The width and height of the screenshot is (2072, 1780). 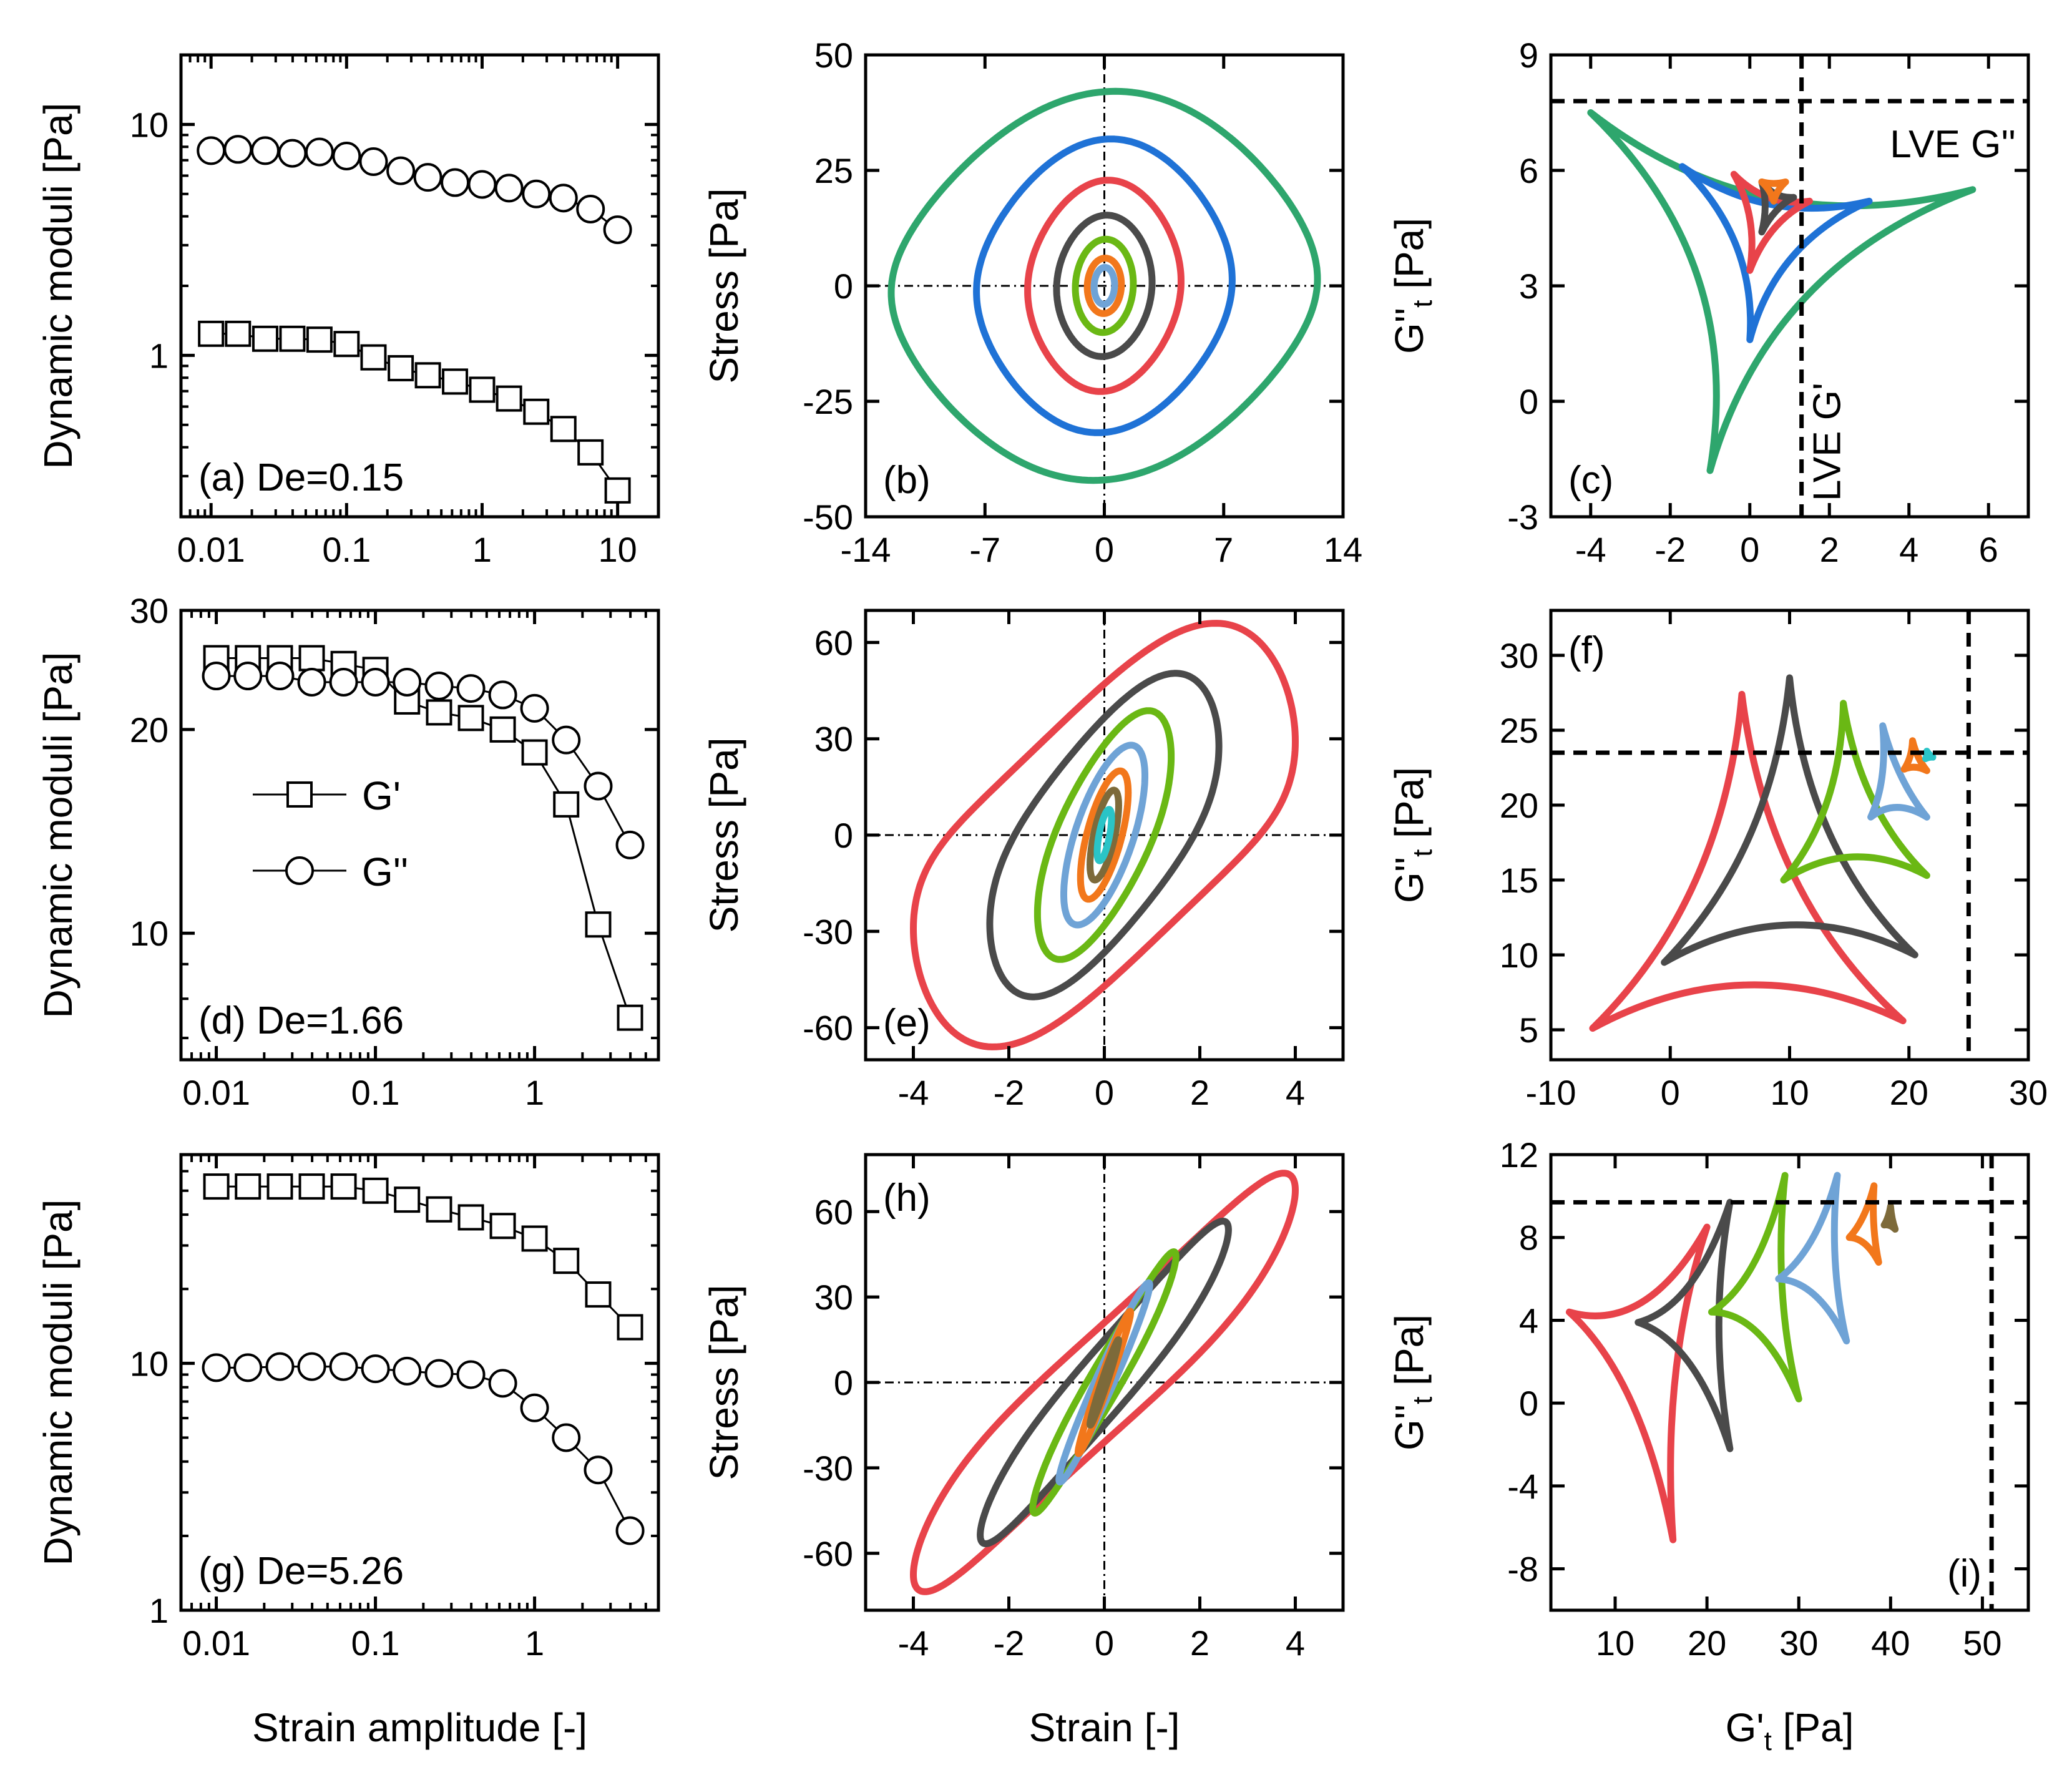 I want to click on x-tick-label: 1, so click(x=534, y=1092).